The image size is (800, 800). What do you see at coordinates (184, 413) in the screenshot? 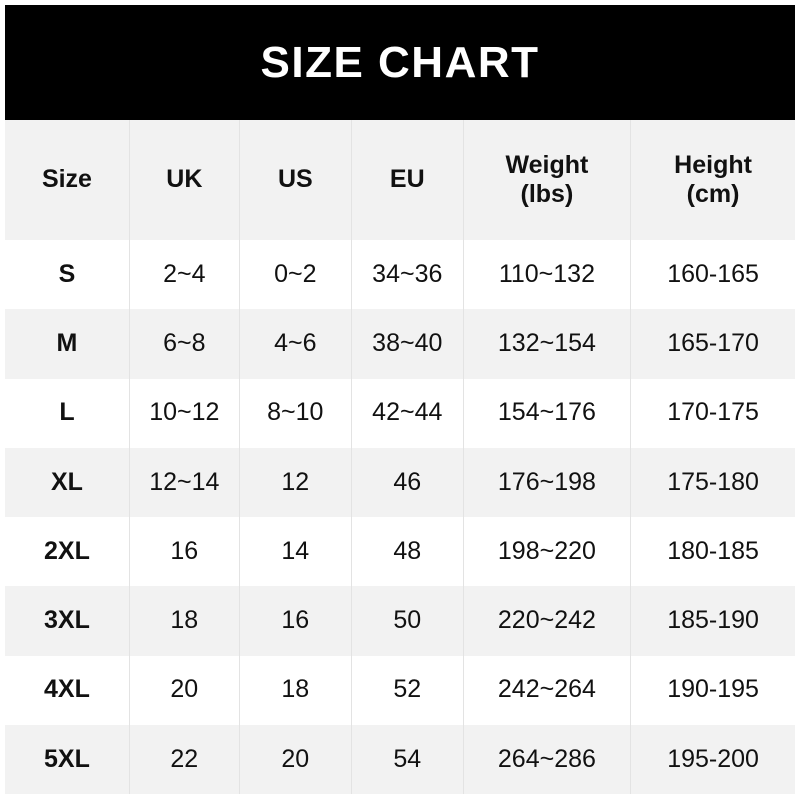
I see `cell-uk: 10~12` at bounding box center [184, 413].